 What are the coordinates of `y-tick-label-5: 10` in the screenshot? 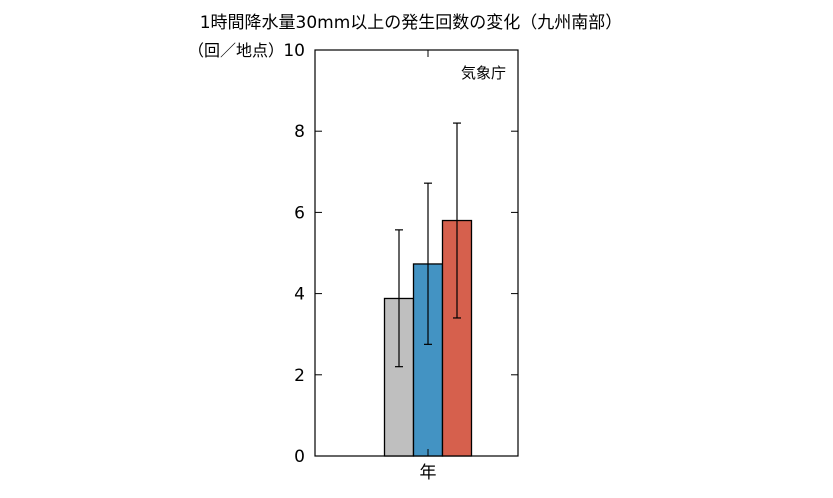 It's located at (294, 51).